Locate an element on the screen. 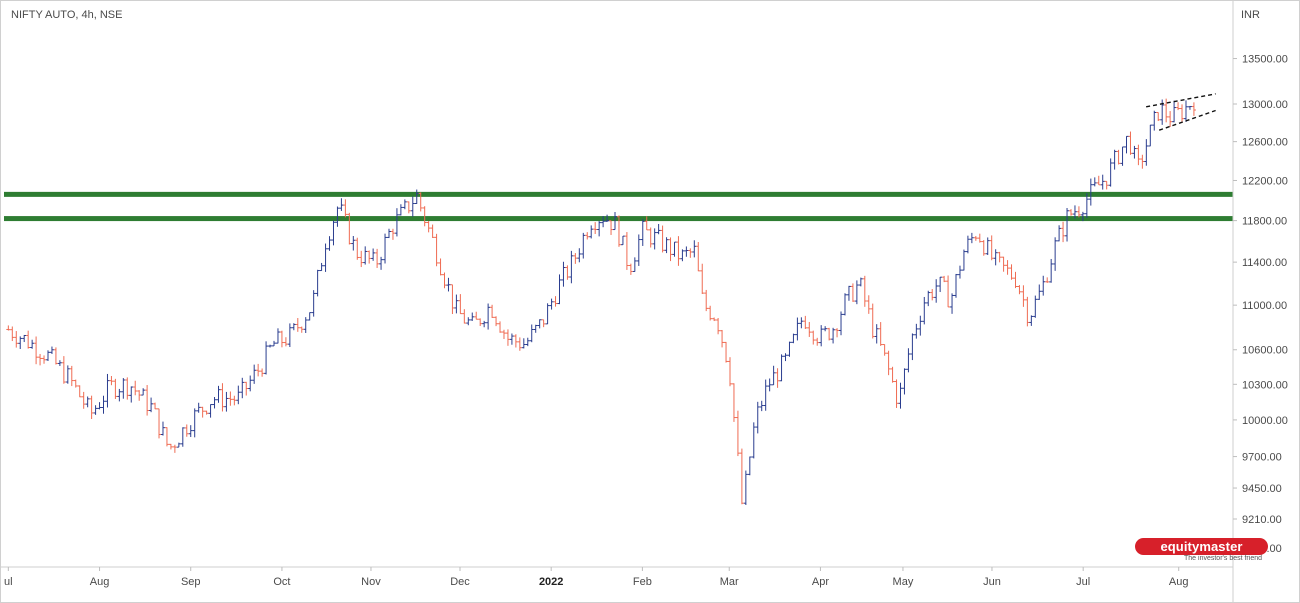 The width and height of the screenshot is (1300, 603). brand-logo: equitymaster The investor's best friend is located at coordinates (1201, 550).